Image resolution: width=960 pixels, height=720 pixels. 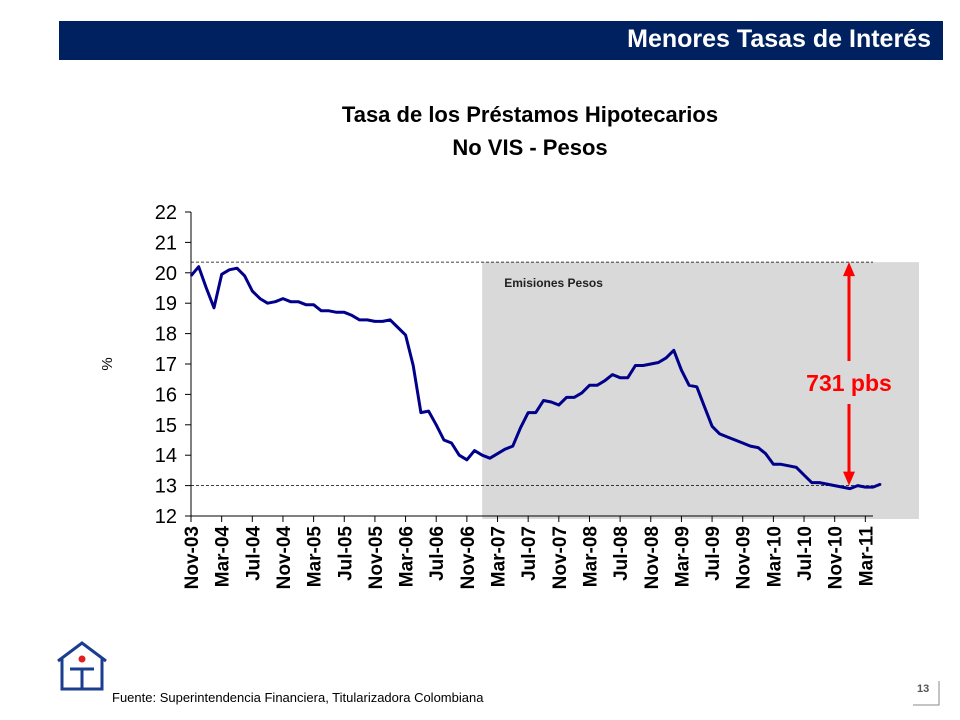 I want to click on x-tick-label: Nov-07, so click(x=560, y=557).